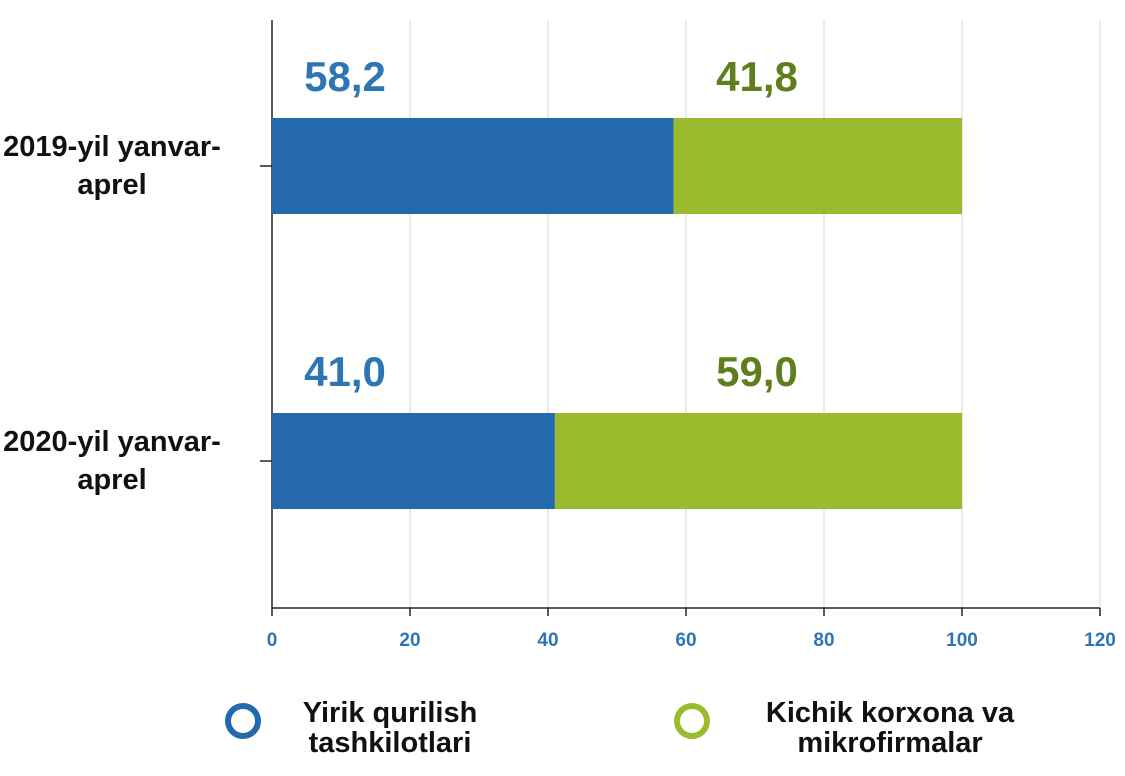 This screenshot has height=776, width=1125. I want to click on value-label: 58,2, so click(345, 76).